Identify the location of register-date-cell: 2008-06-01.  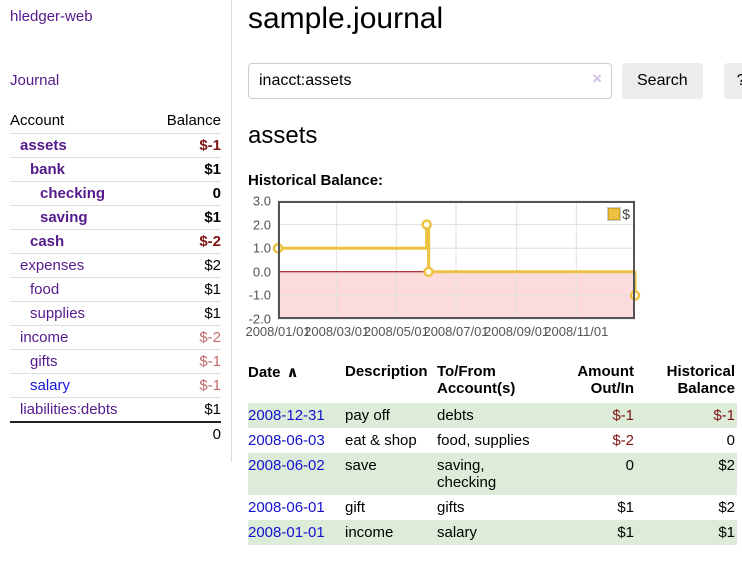
(296, 507).